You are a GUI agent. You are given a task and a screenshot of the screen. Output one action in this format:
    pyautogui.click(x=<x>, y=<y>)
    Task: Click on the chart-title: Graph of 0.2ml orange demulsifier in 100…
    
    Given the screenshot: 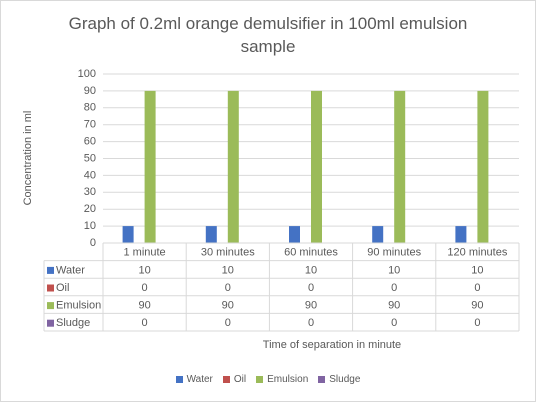 What is the action you would take?
    pyautogui.click(x=268, y=35)
    